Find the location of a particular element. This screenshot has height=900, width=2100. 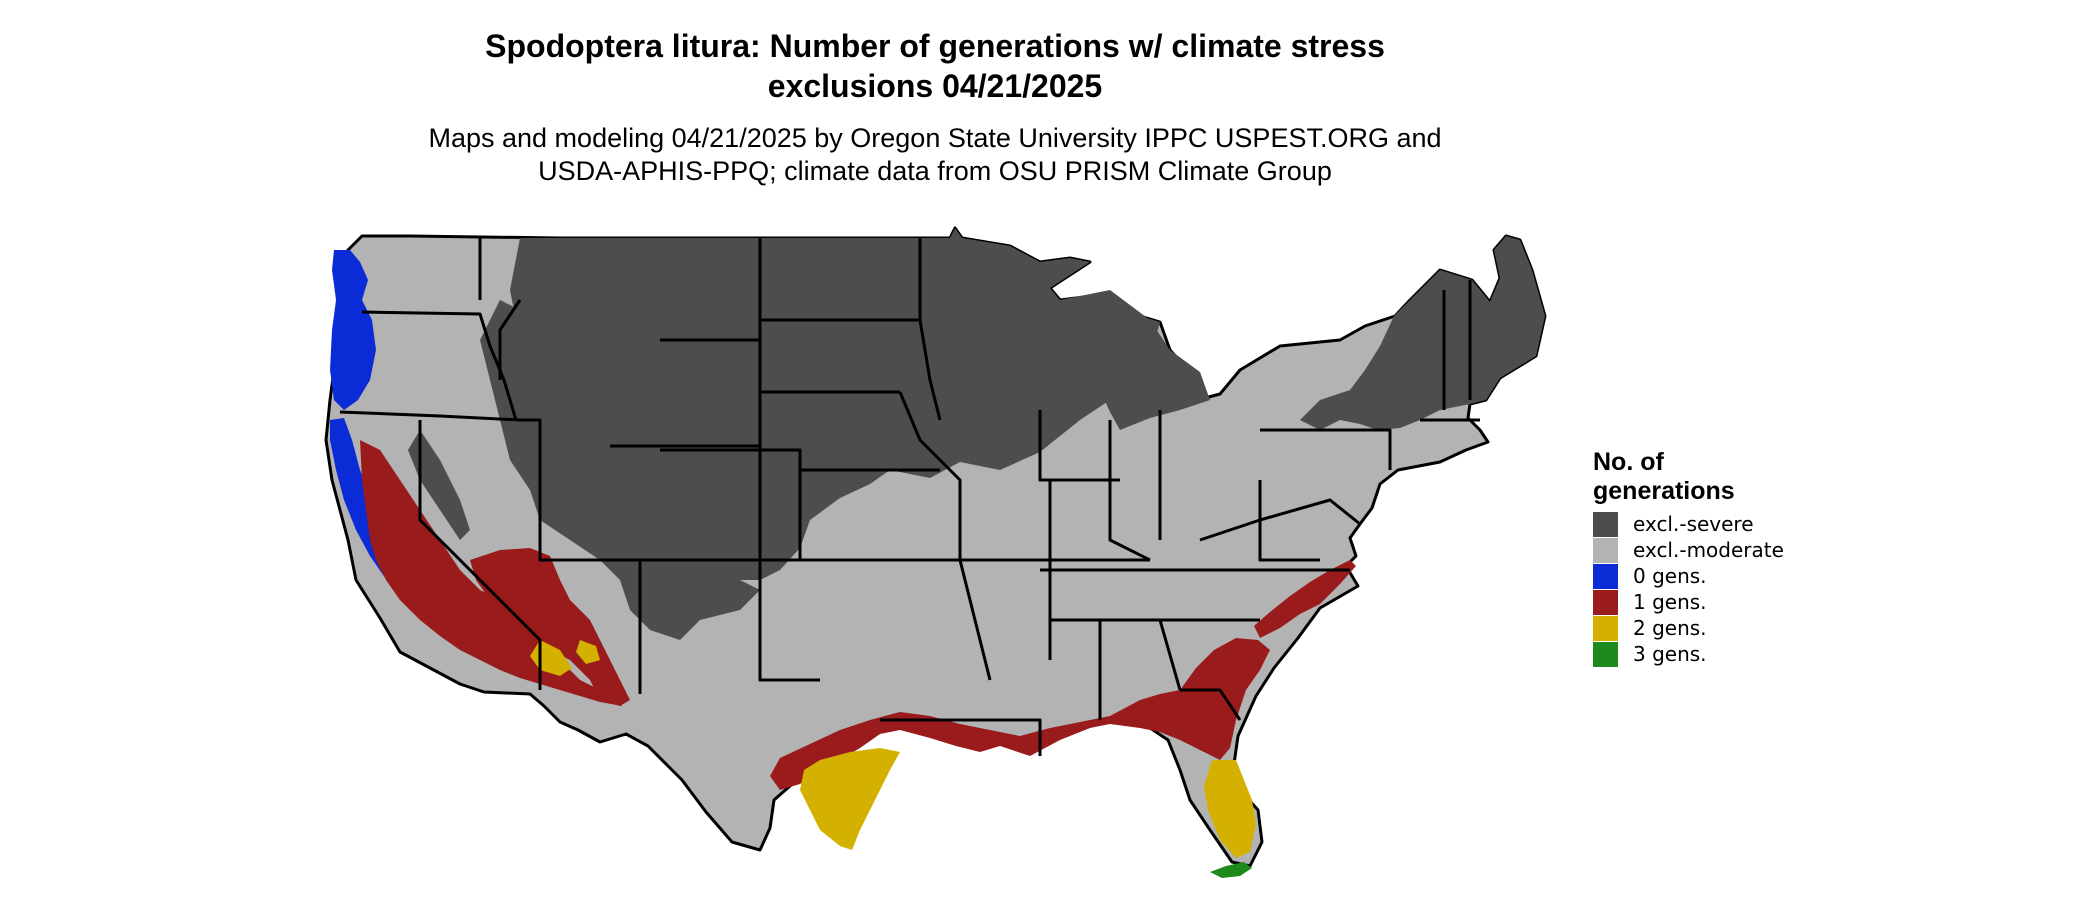

severe-great-lakes is located at coordinates (1135, 360).